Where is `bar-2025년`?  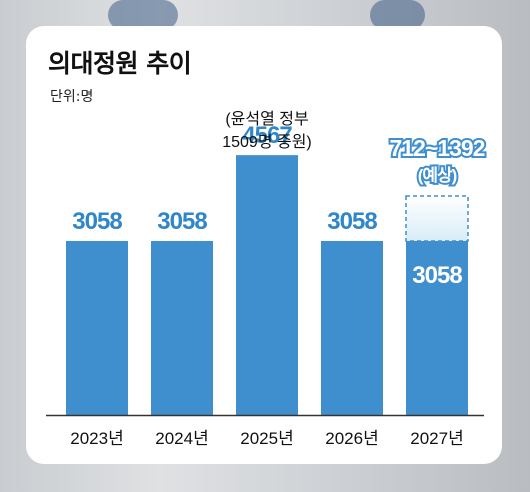
bar-2025년 is located at coordinates (267, 285).